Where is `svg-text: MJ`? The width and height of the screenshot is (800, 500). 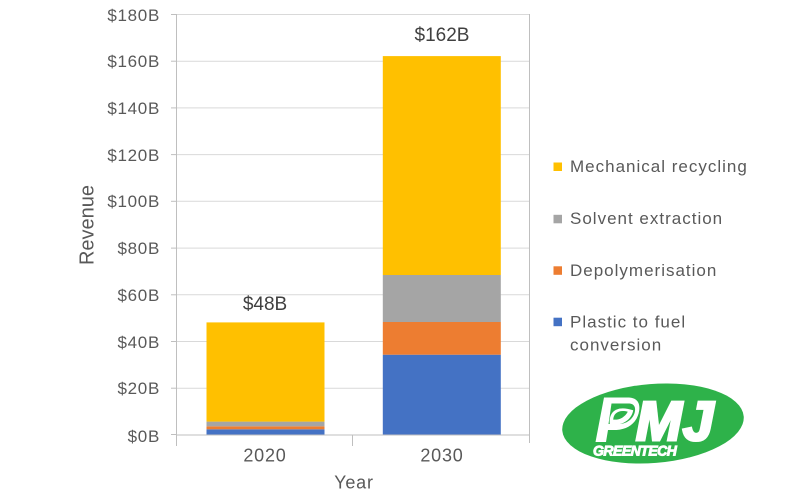 svg-text: MJ is located at coordinates (675, 421).